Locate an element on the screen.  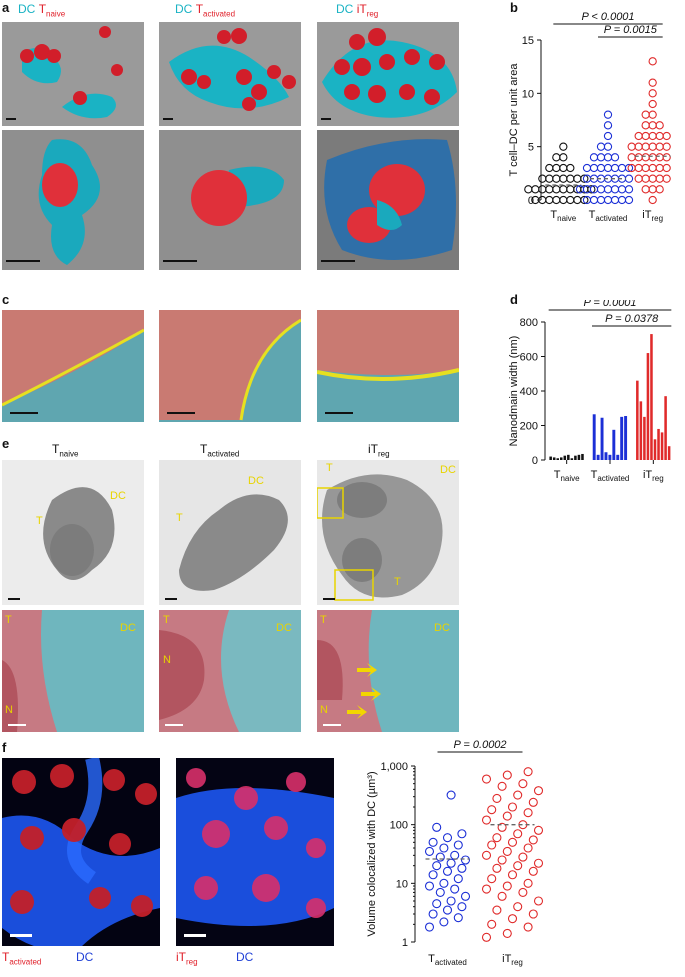
p-value-annotation: P < 0.0001 is located at coordinates (607, 17).